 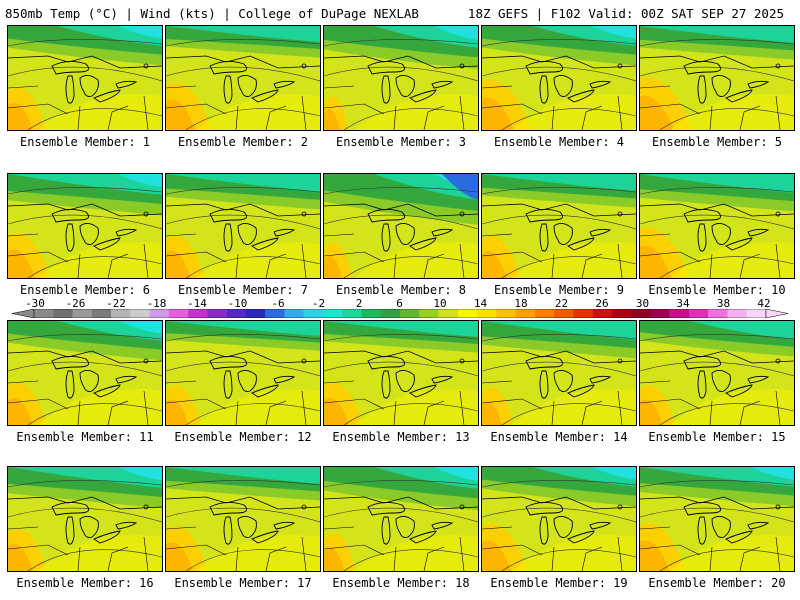 I want to click on panel-label-member-14: Ensemble Member: 14, so click(x=559, y=437).